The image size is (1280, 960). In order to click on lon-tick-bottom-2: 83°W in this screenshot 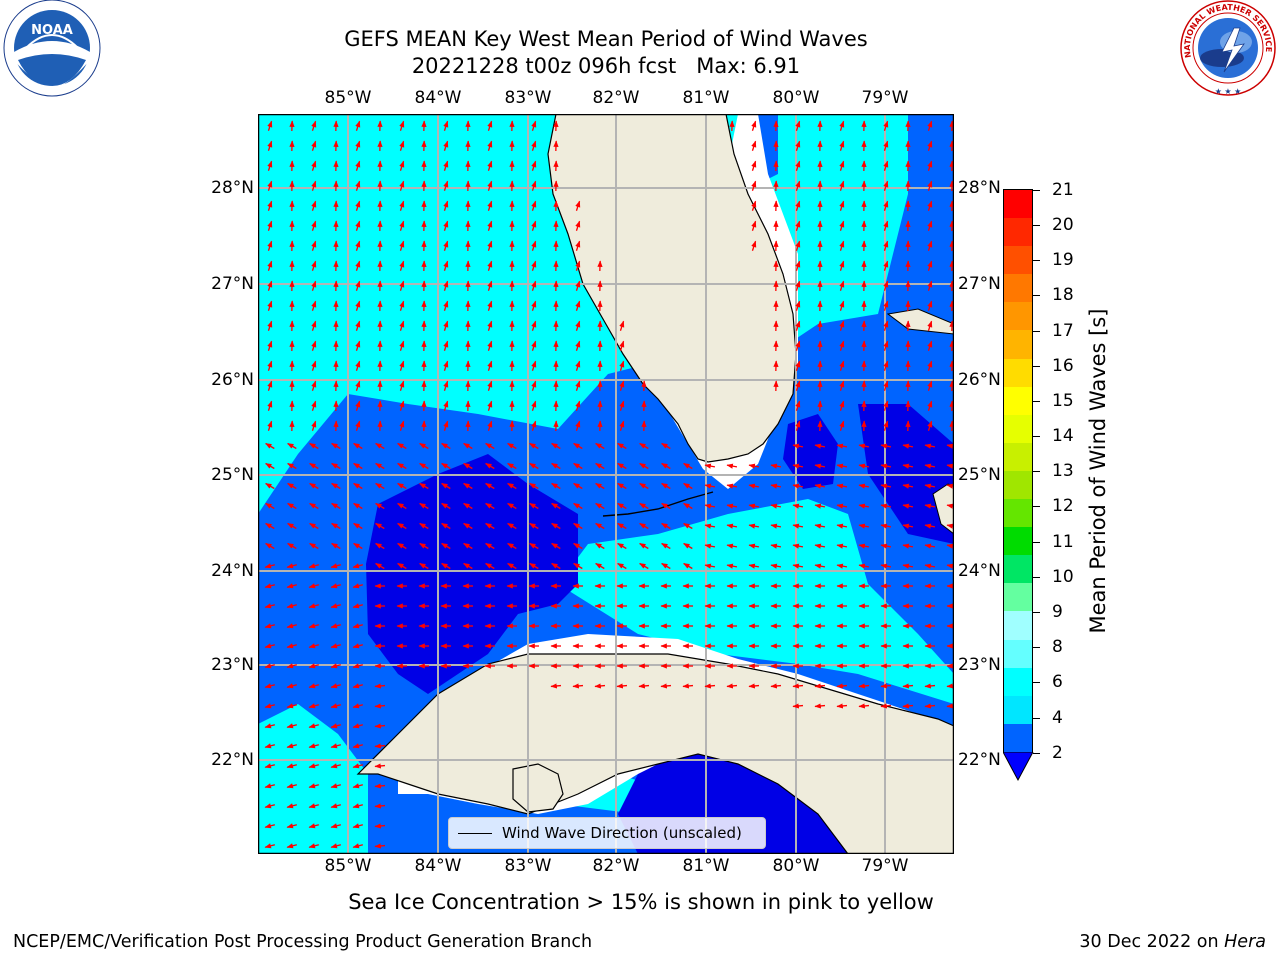, I will do `click(528, 866)`.